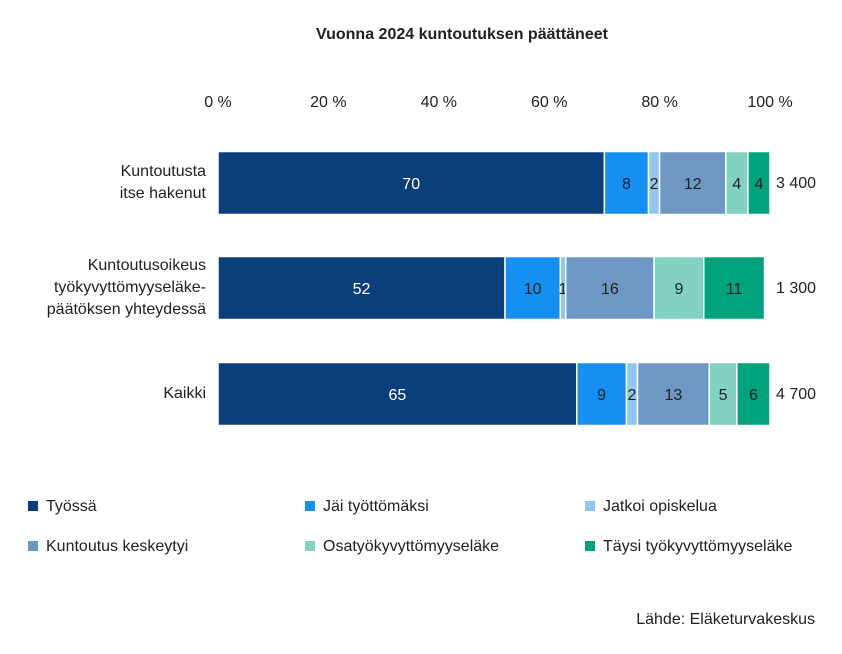 The image size is (842, 654). Describe the element at coordinates (659, 102) in the screenshot. I see `x-tick-label: 80 %` at that location.